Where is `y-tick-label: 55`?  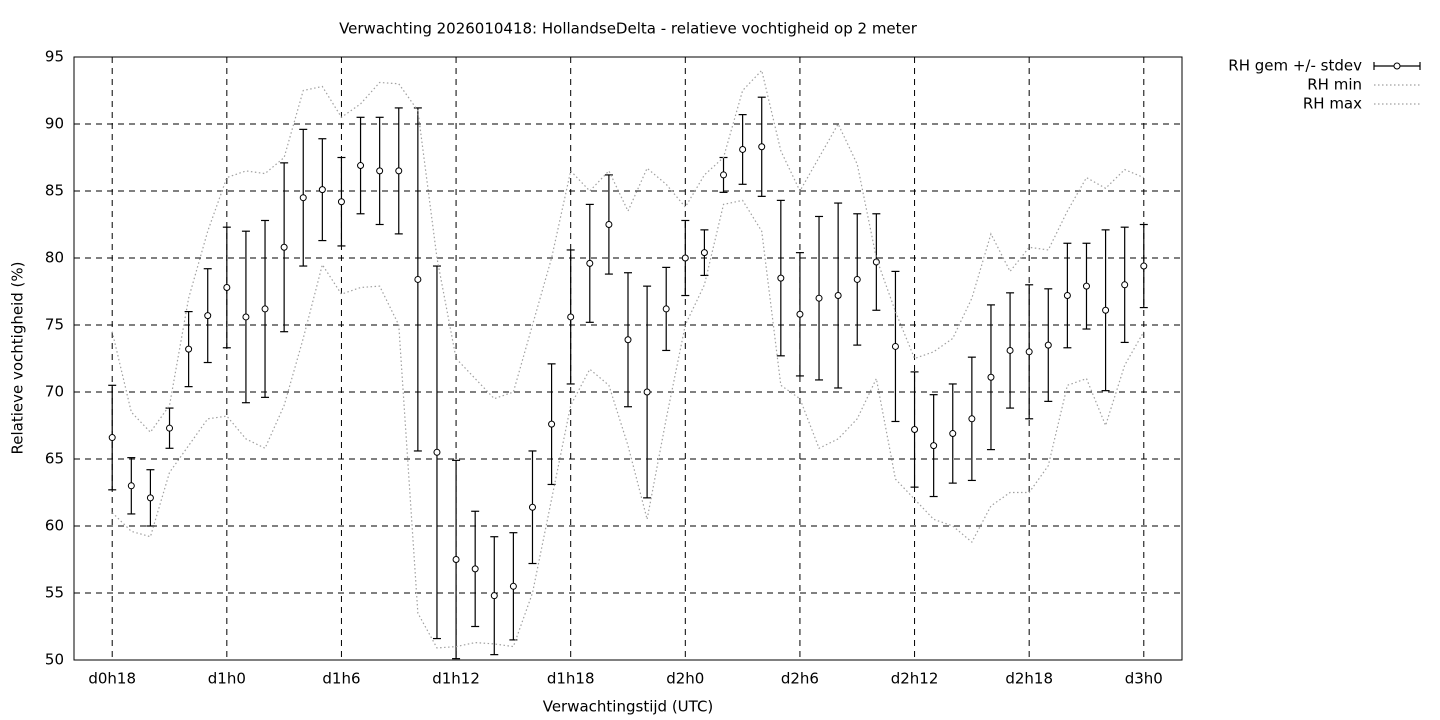
y-tick-label: 55 is located at coordinates (54, 593).